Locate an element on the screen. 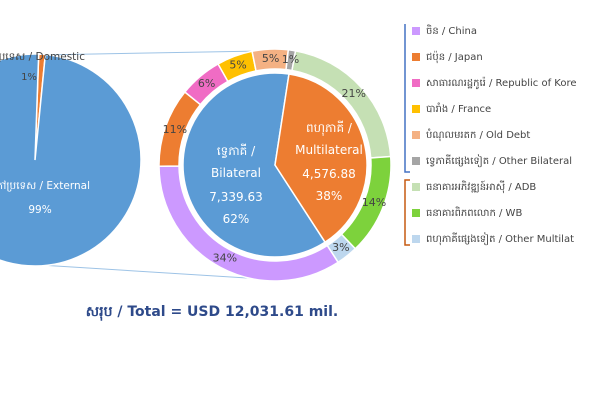 The image size is (600, 400). donut-segment is located at coordinates (341, 248).